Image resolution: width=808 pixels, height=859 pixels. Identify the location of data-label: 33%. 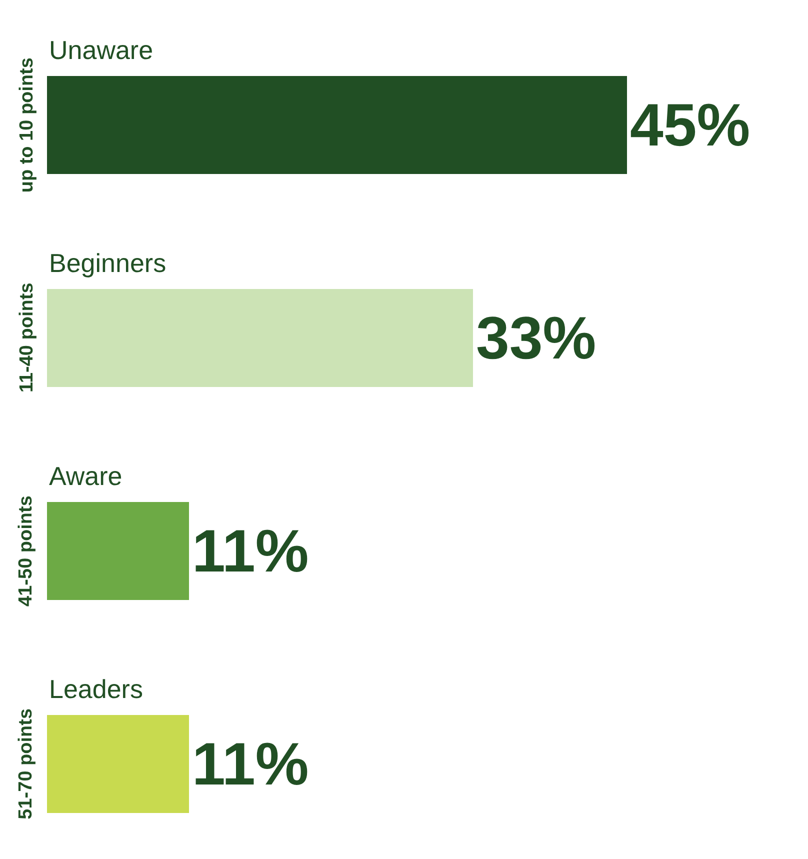
(536, 338).